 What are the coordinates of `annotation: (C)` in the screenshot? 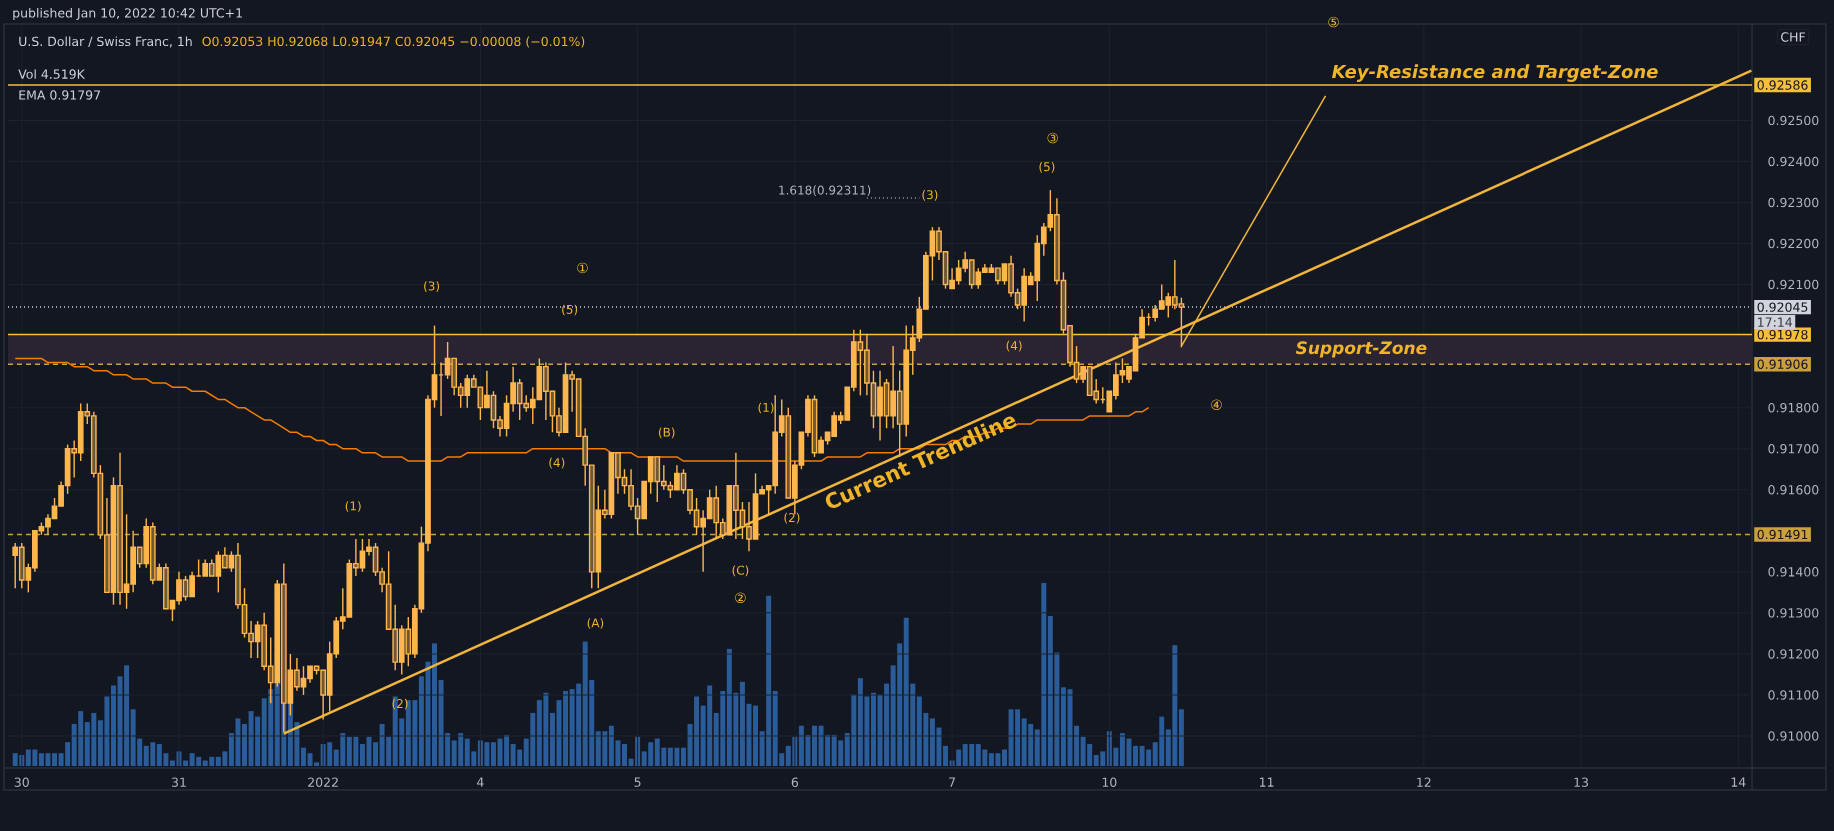 It's located at (740, 571).